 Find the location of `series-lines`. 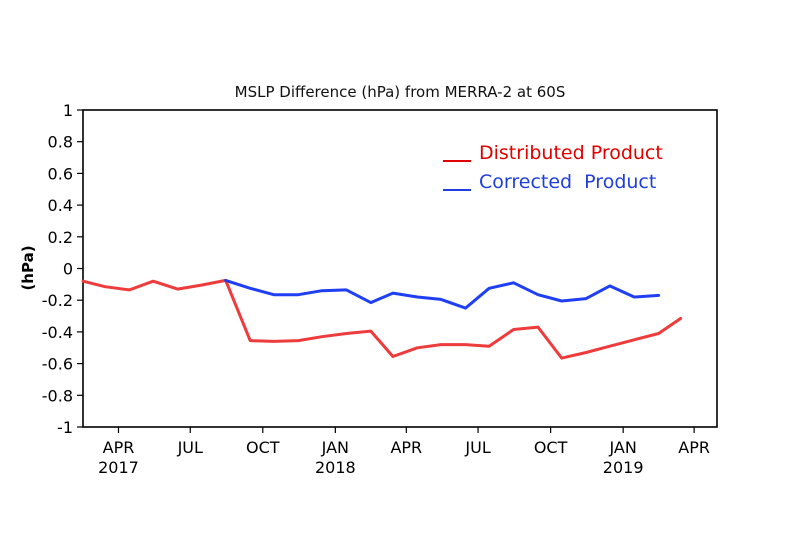

series-lines is located at coordinates (382, 319).